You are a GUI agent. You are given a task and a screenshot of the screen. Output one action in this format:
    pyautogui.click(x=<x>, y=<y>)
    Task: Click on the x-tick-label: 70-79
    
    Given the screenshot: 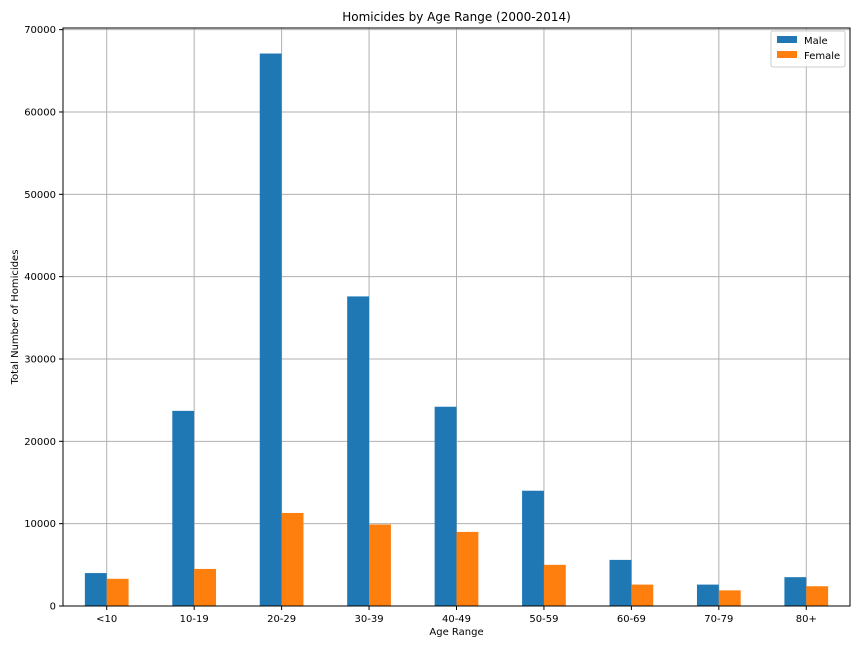 What is the action you would take?
    pyautogui.click(x=718, y=619)
    